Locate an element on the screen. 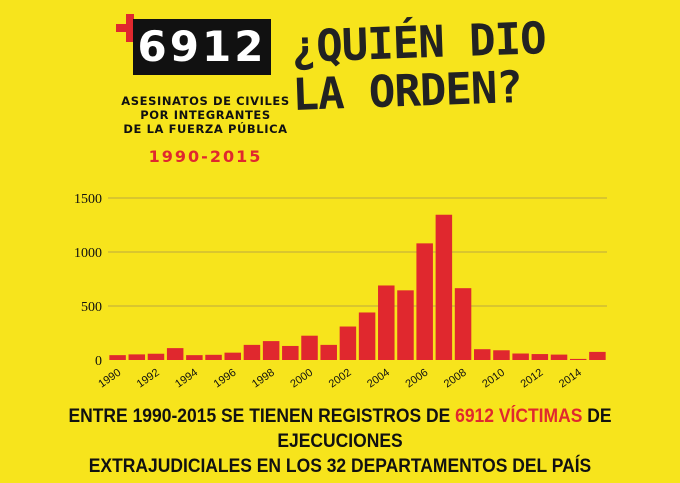  bar-1997 is located at coordinates (252, 352).